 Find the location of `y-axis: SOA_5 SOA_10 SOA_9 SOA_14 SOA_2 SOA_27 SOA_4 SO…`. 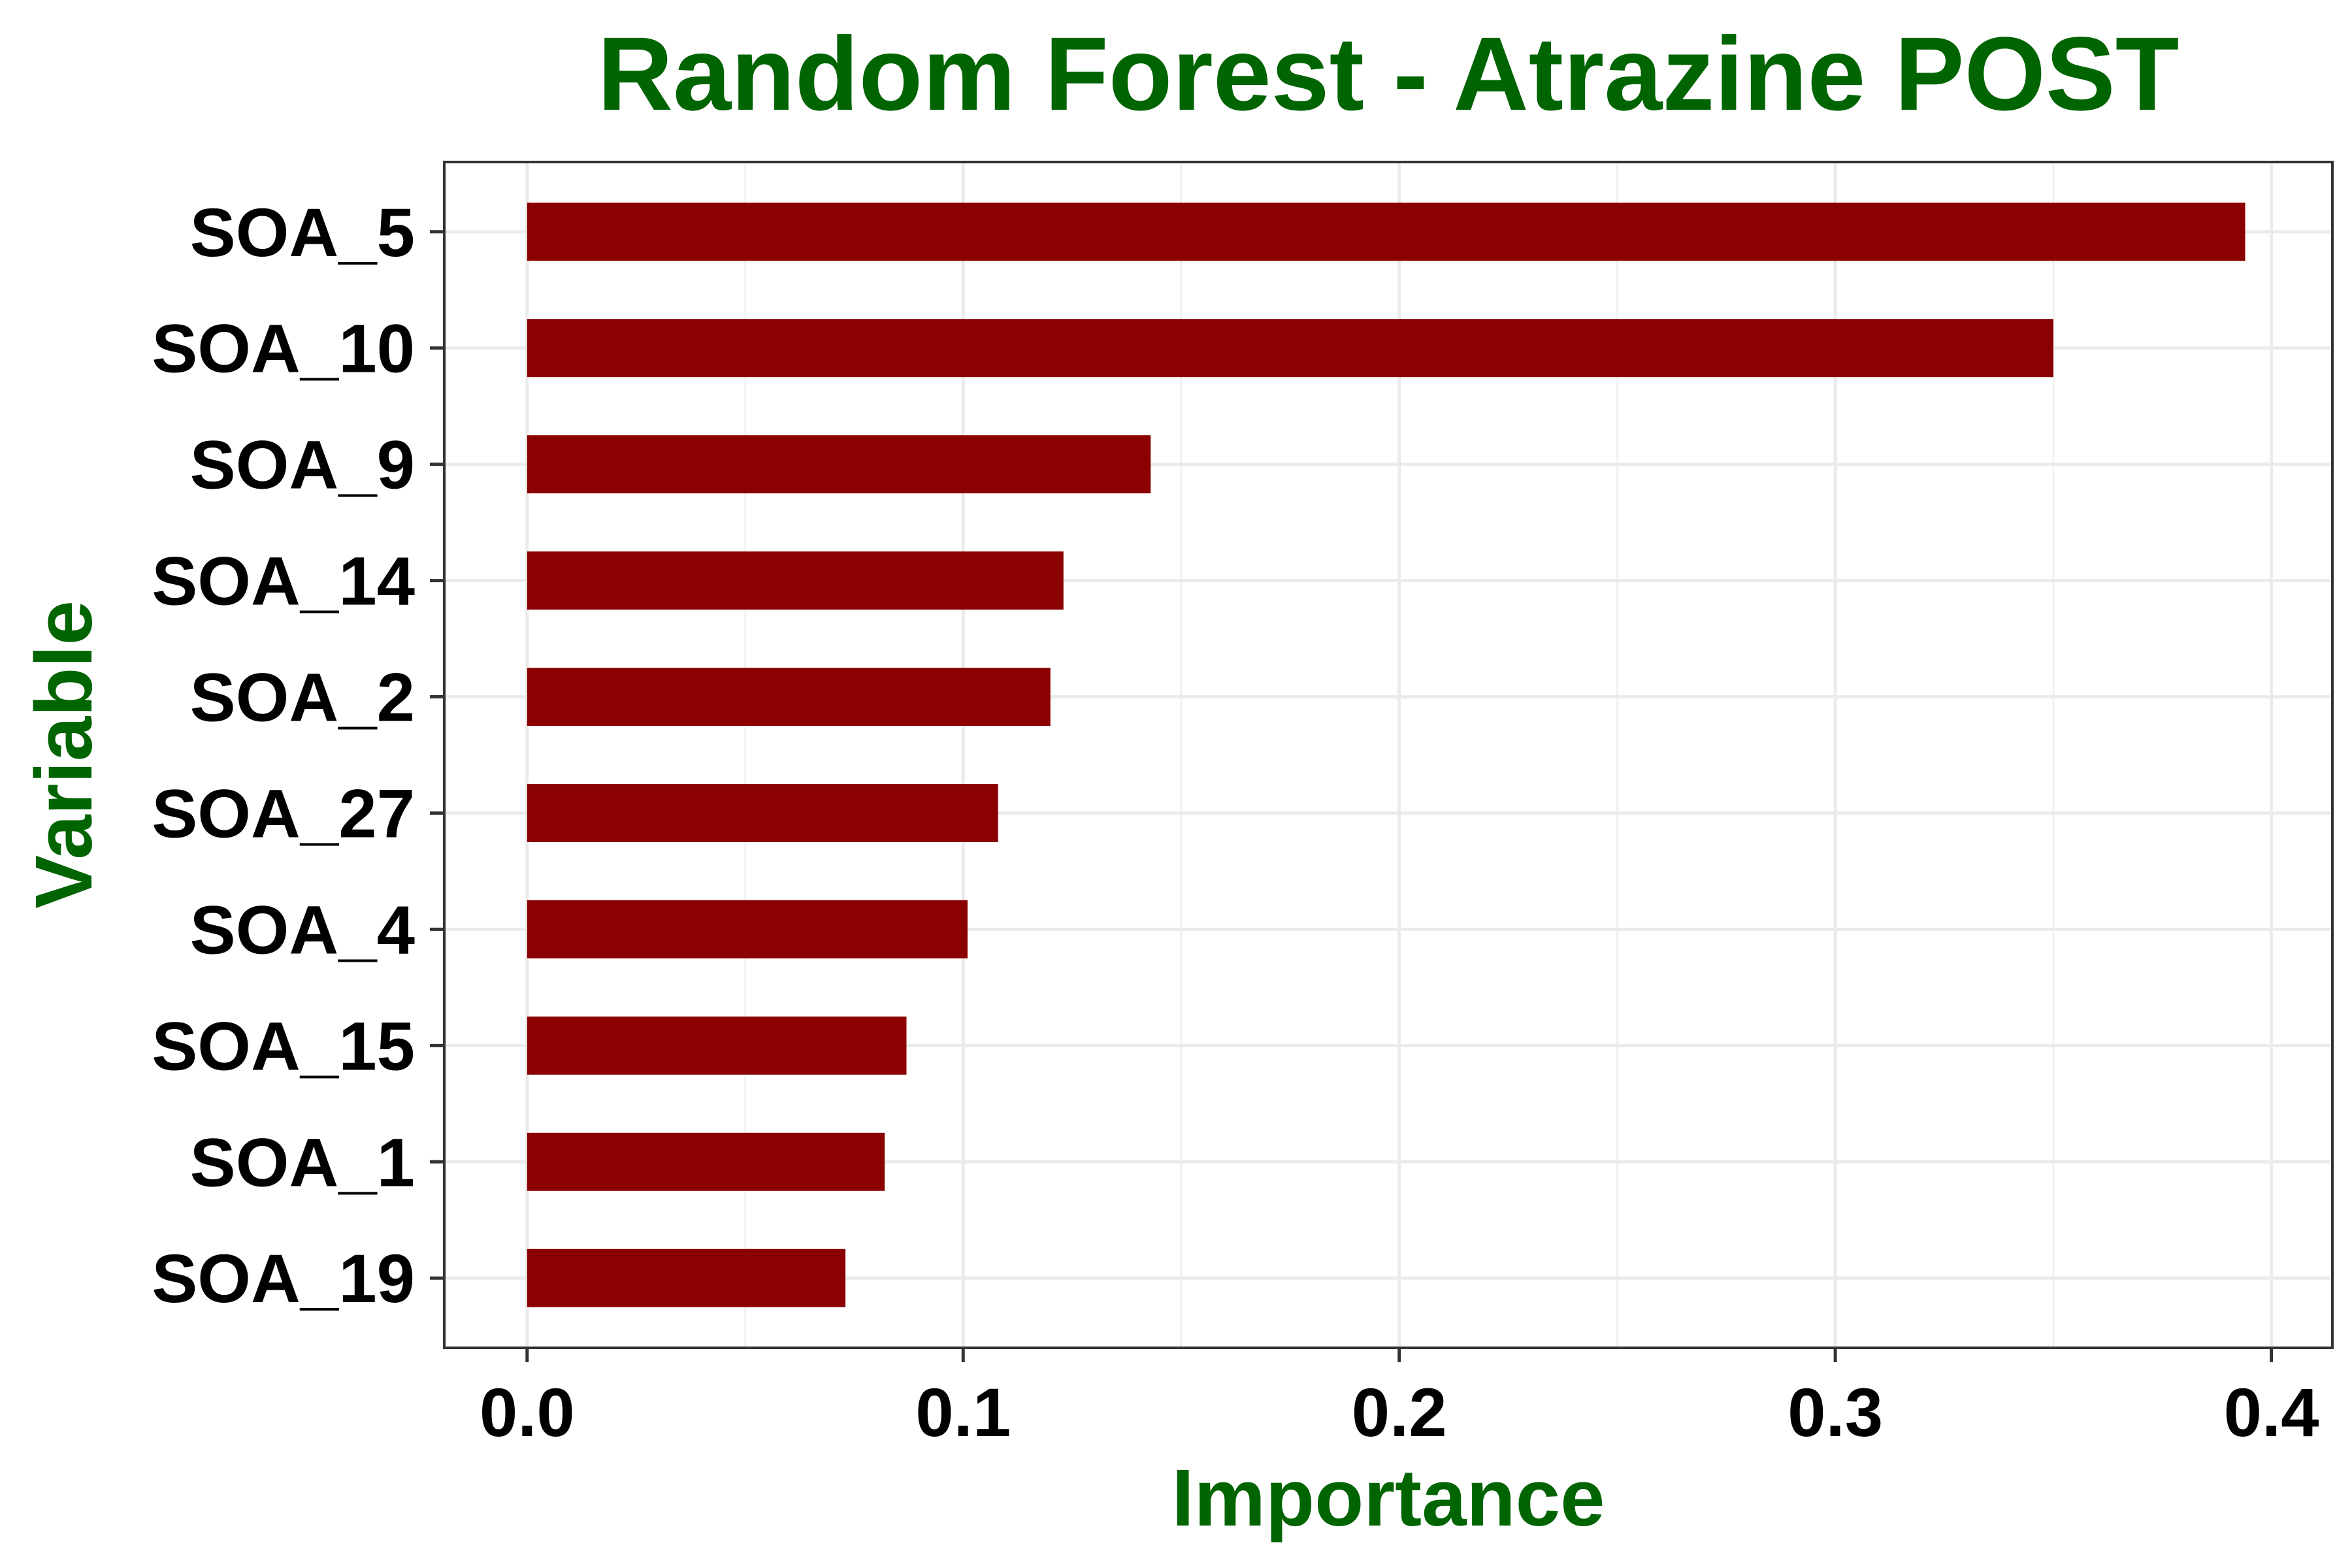

y-axis: SOA_5 SOA_10 SOA_9 SOA_14 SOA_2 SOA_27 SOA_4 SO… is located at coordinates (298, 756).